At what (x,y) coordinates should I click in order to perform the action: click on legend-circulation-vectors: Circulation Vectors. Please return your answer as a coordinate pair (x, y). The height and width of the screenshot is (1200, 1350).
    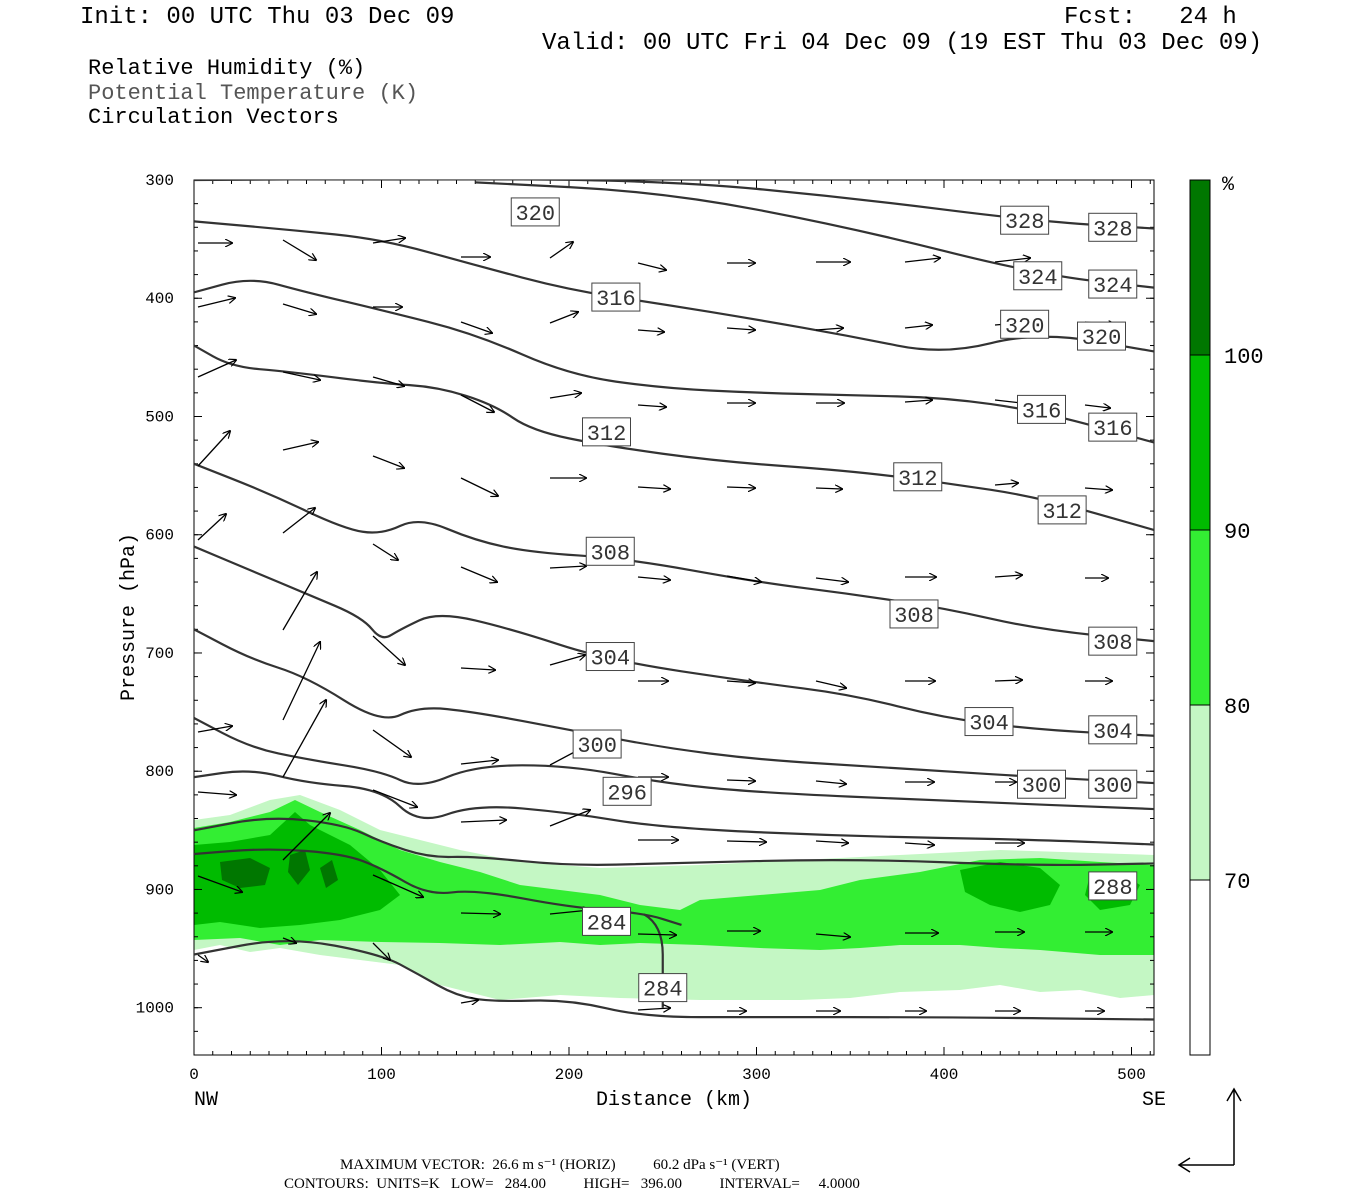
    Looking at the image, I should click on (213, 117).